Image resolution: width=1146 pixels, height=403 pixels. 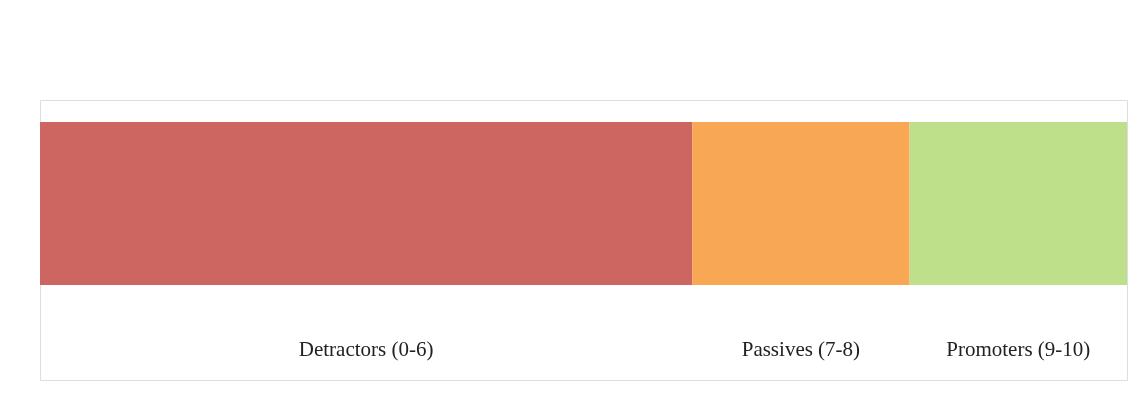 I want to click on text: Passives (7-8), so click(x=801, y=349).